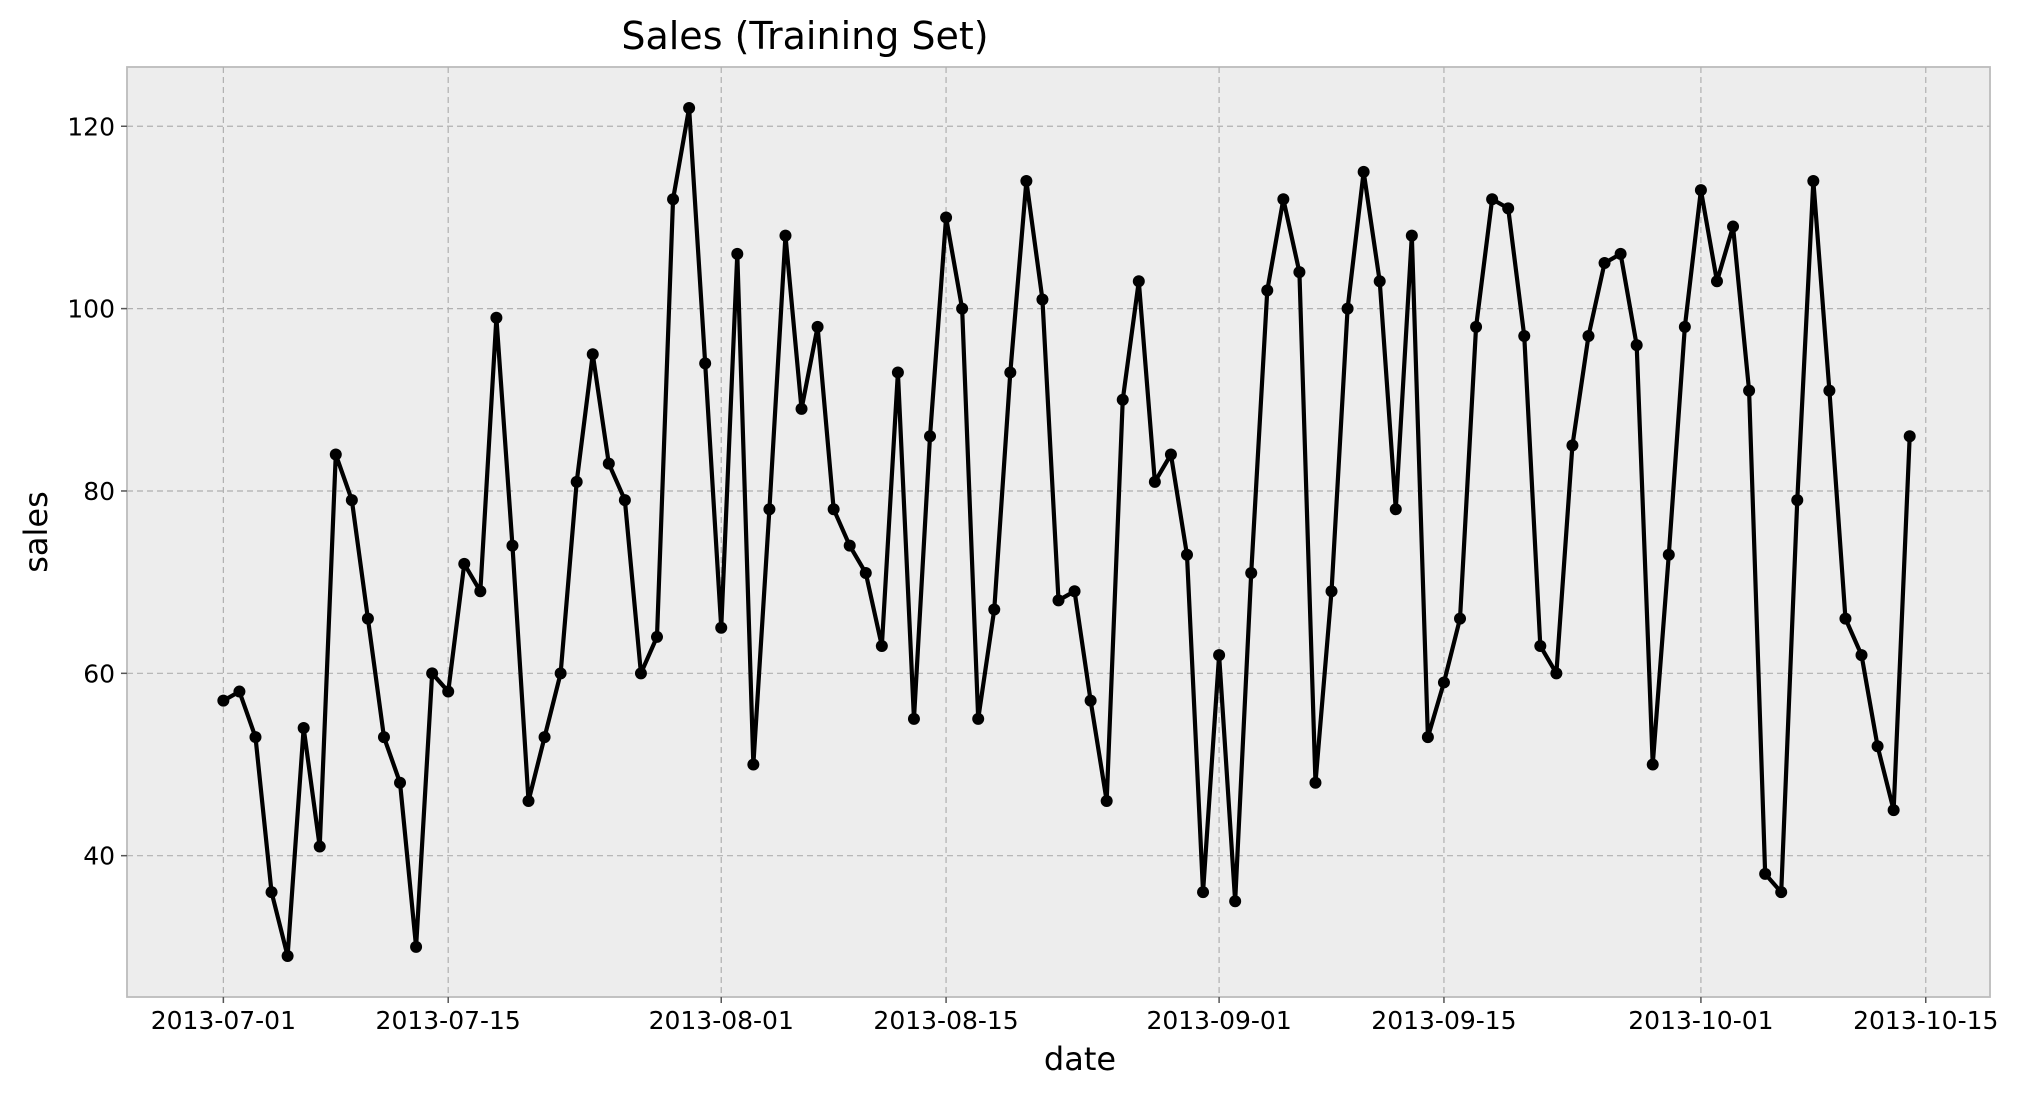 The image size is (2019, 1093). What do you see at coordinates (99, 491) in the screenshot?
I see `y-tick-label: 80` at bounding box center [99, 491].